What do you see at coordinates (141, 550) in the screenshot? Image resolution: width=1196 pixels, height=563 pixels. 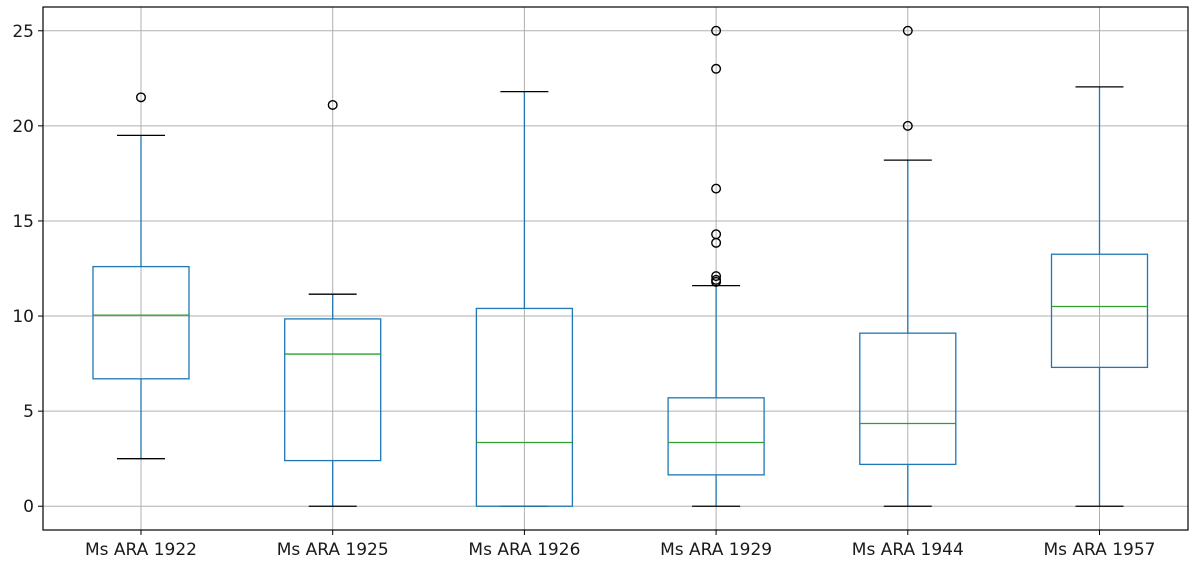 I see `x-tick-label: Ms ARA 1922` at bounding box center [141, 550].